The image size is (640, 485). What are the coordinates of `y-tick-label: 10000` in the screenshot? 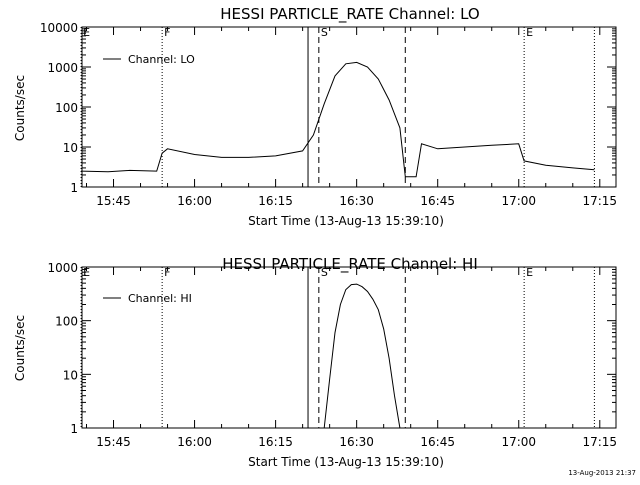 It's located at (59, 28).